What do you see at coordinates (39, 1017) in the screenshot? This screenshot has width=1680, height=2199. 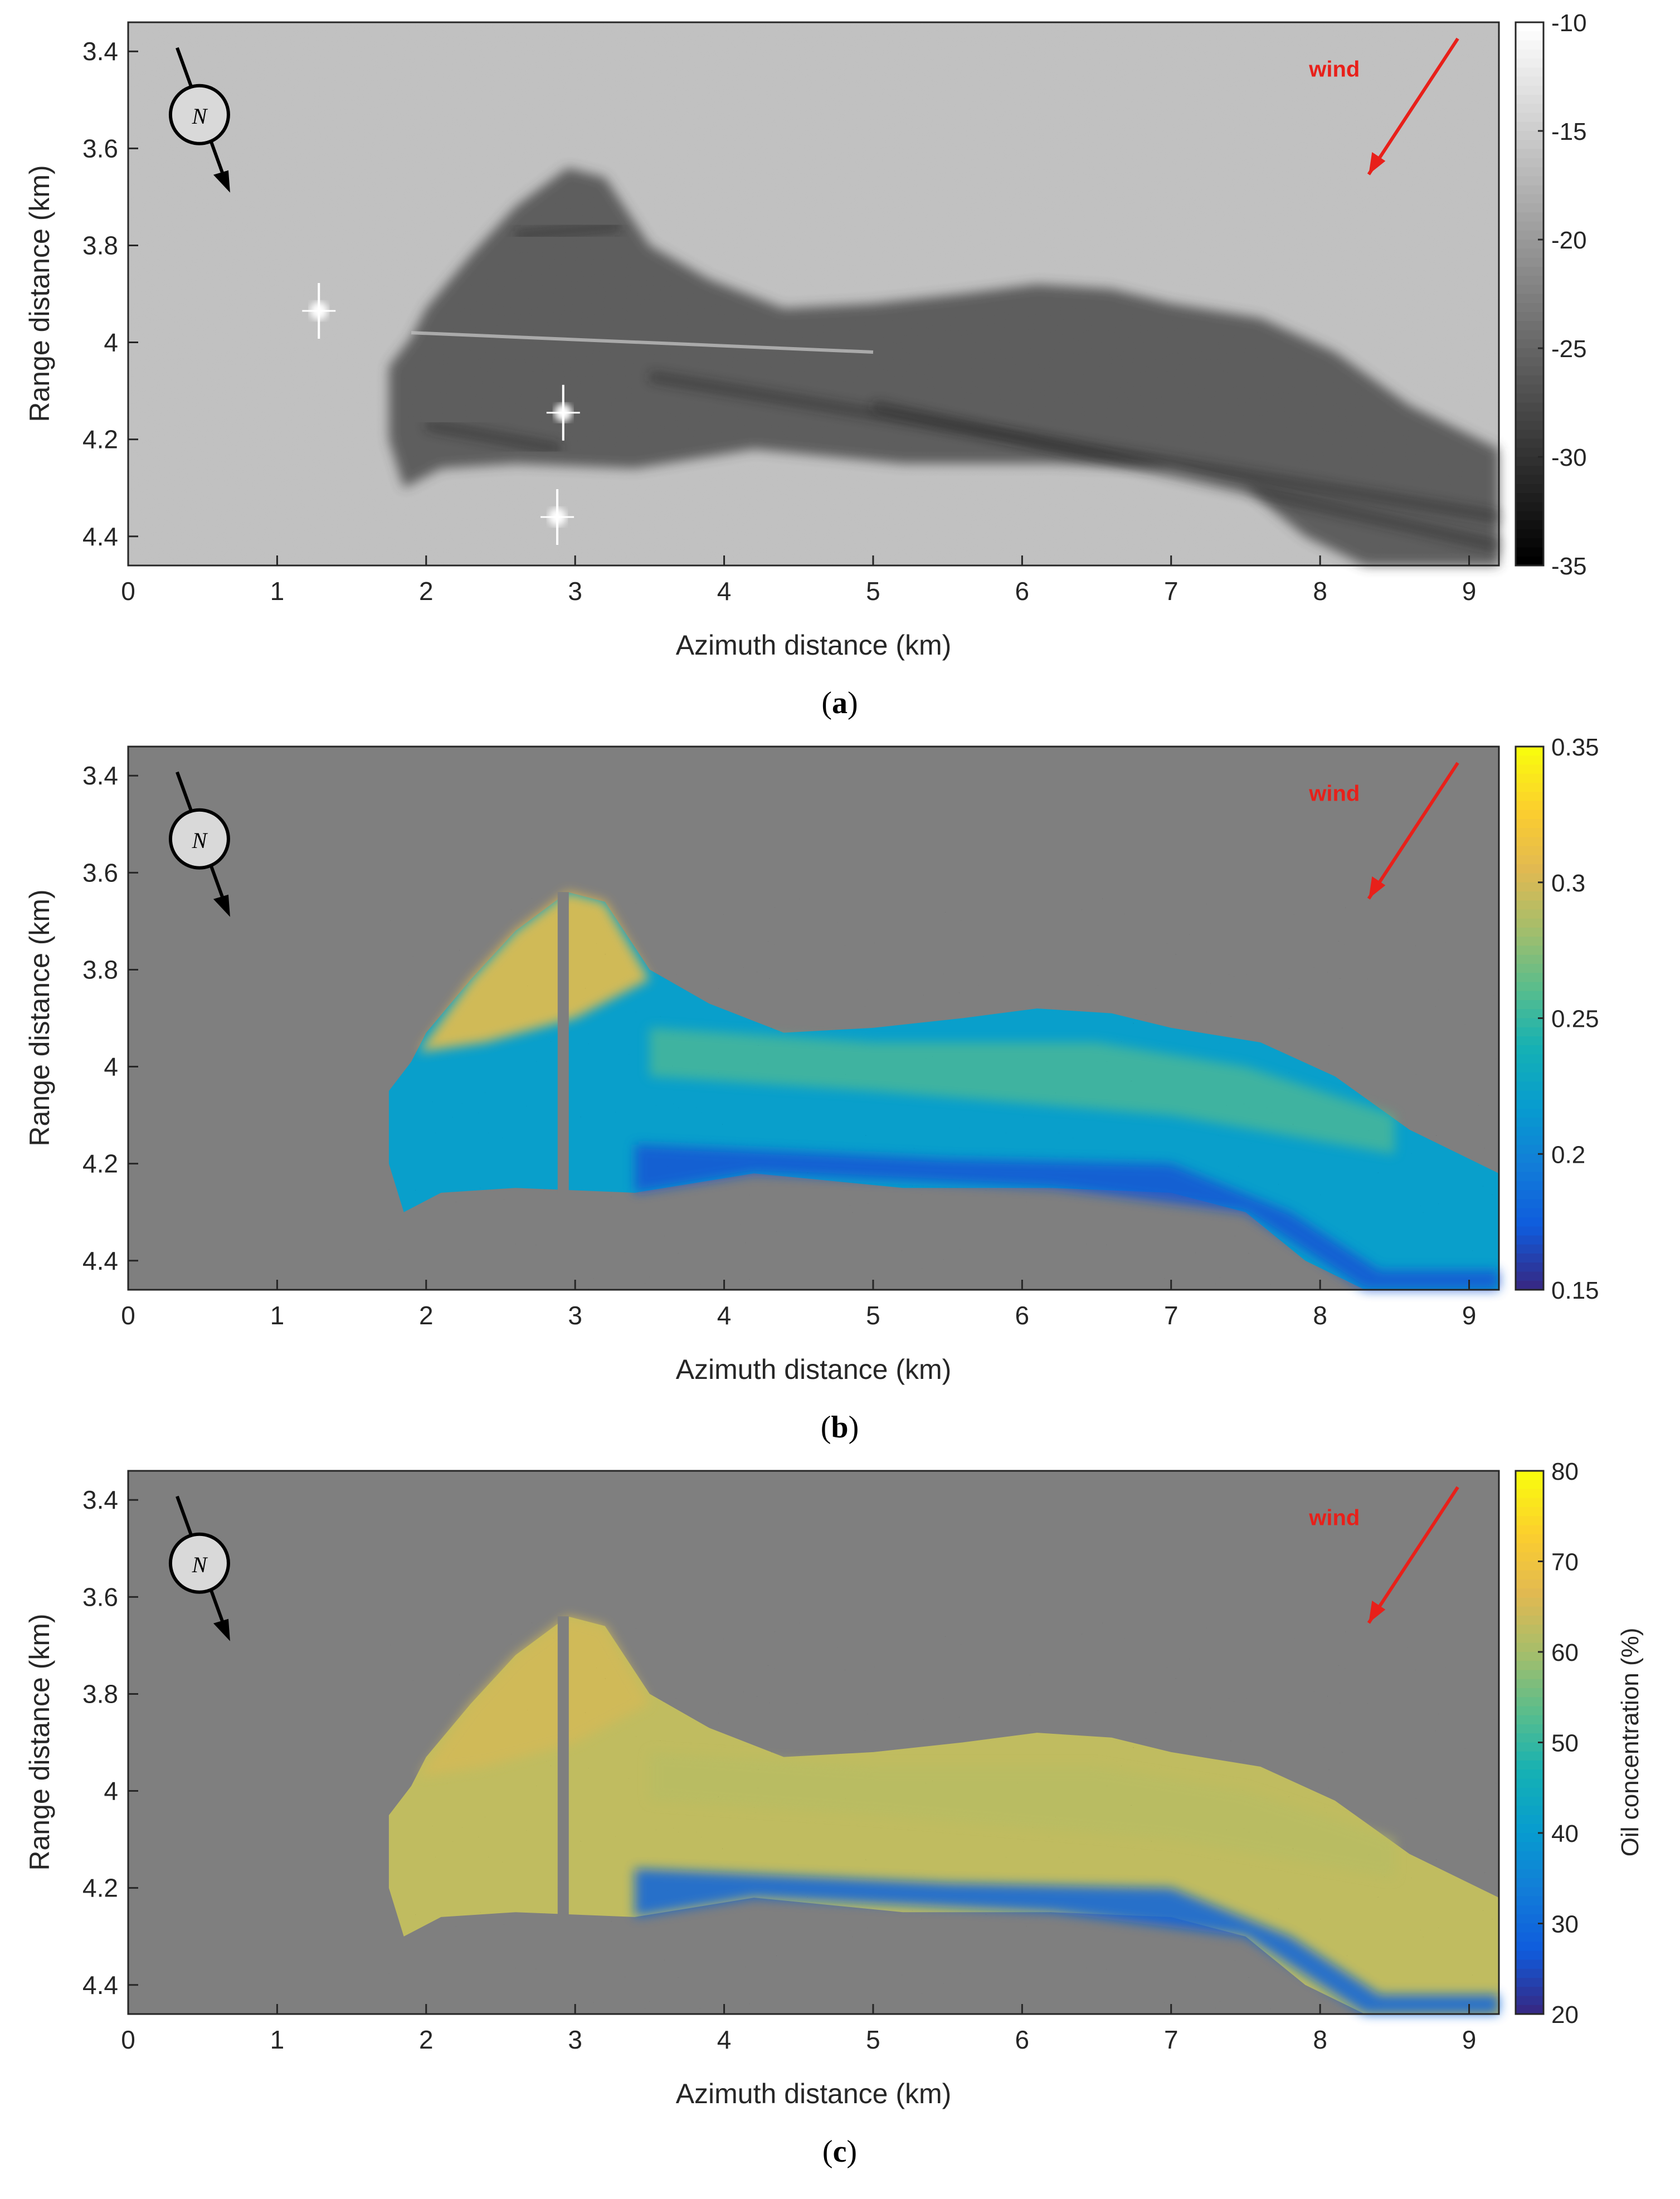 I see `y-axis-label-b: Range distance (km)` at bounding box center [39, 1017].